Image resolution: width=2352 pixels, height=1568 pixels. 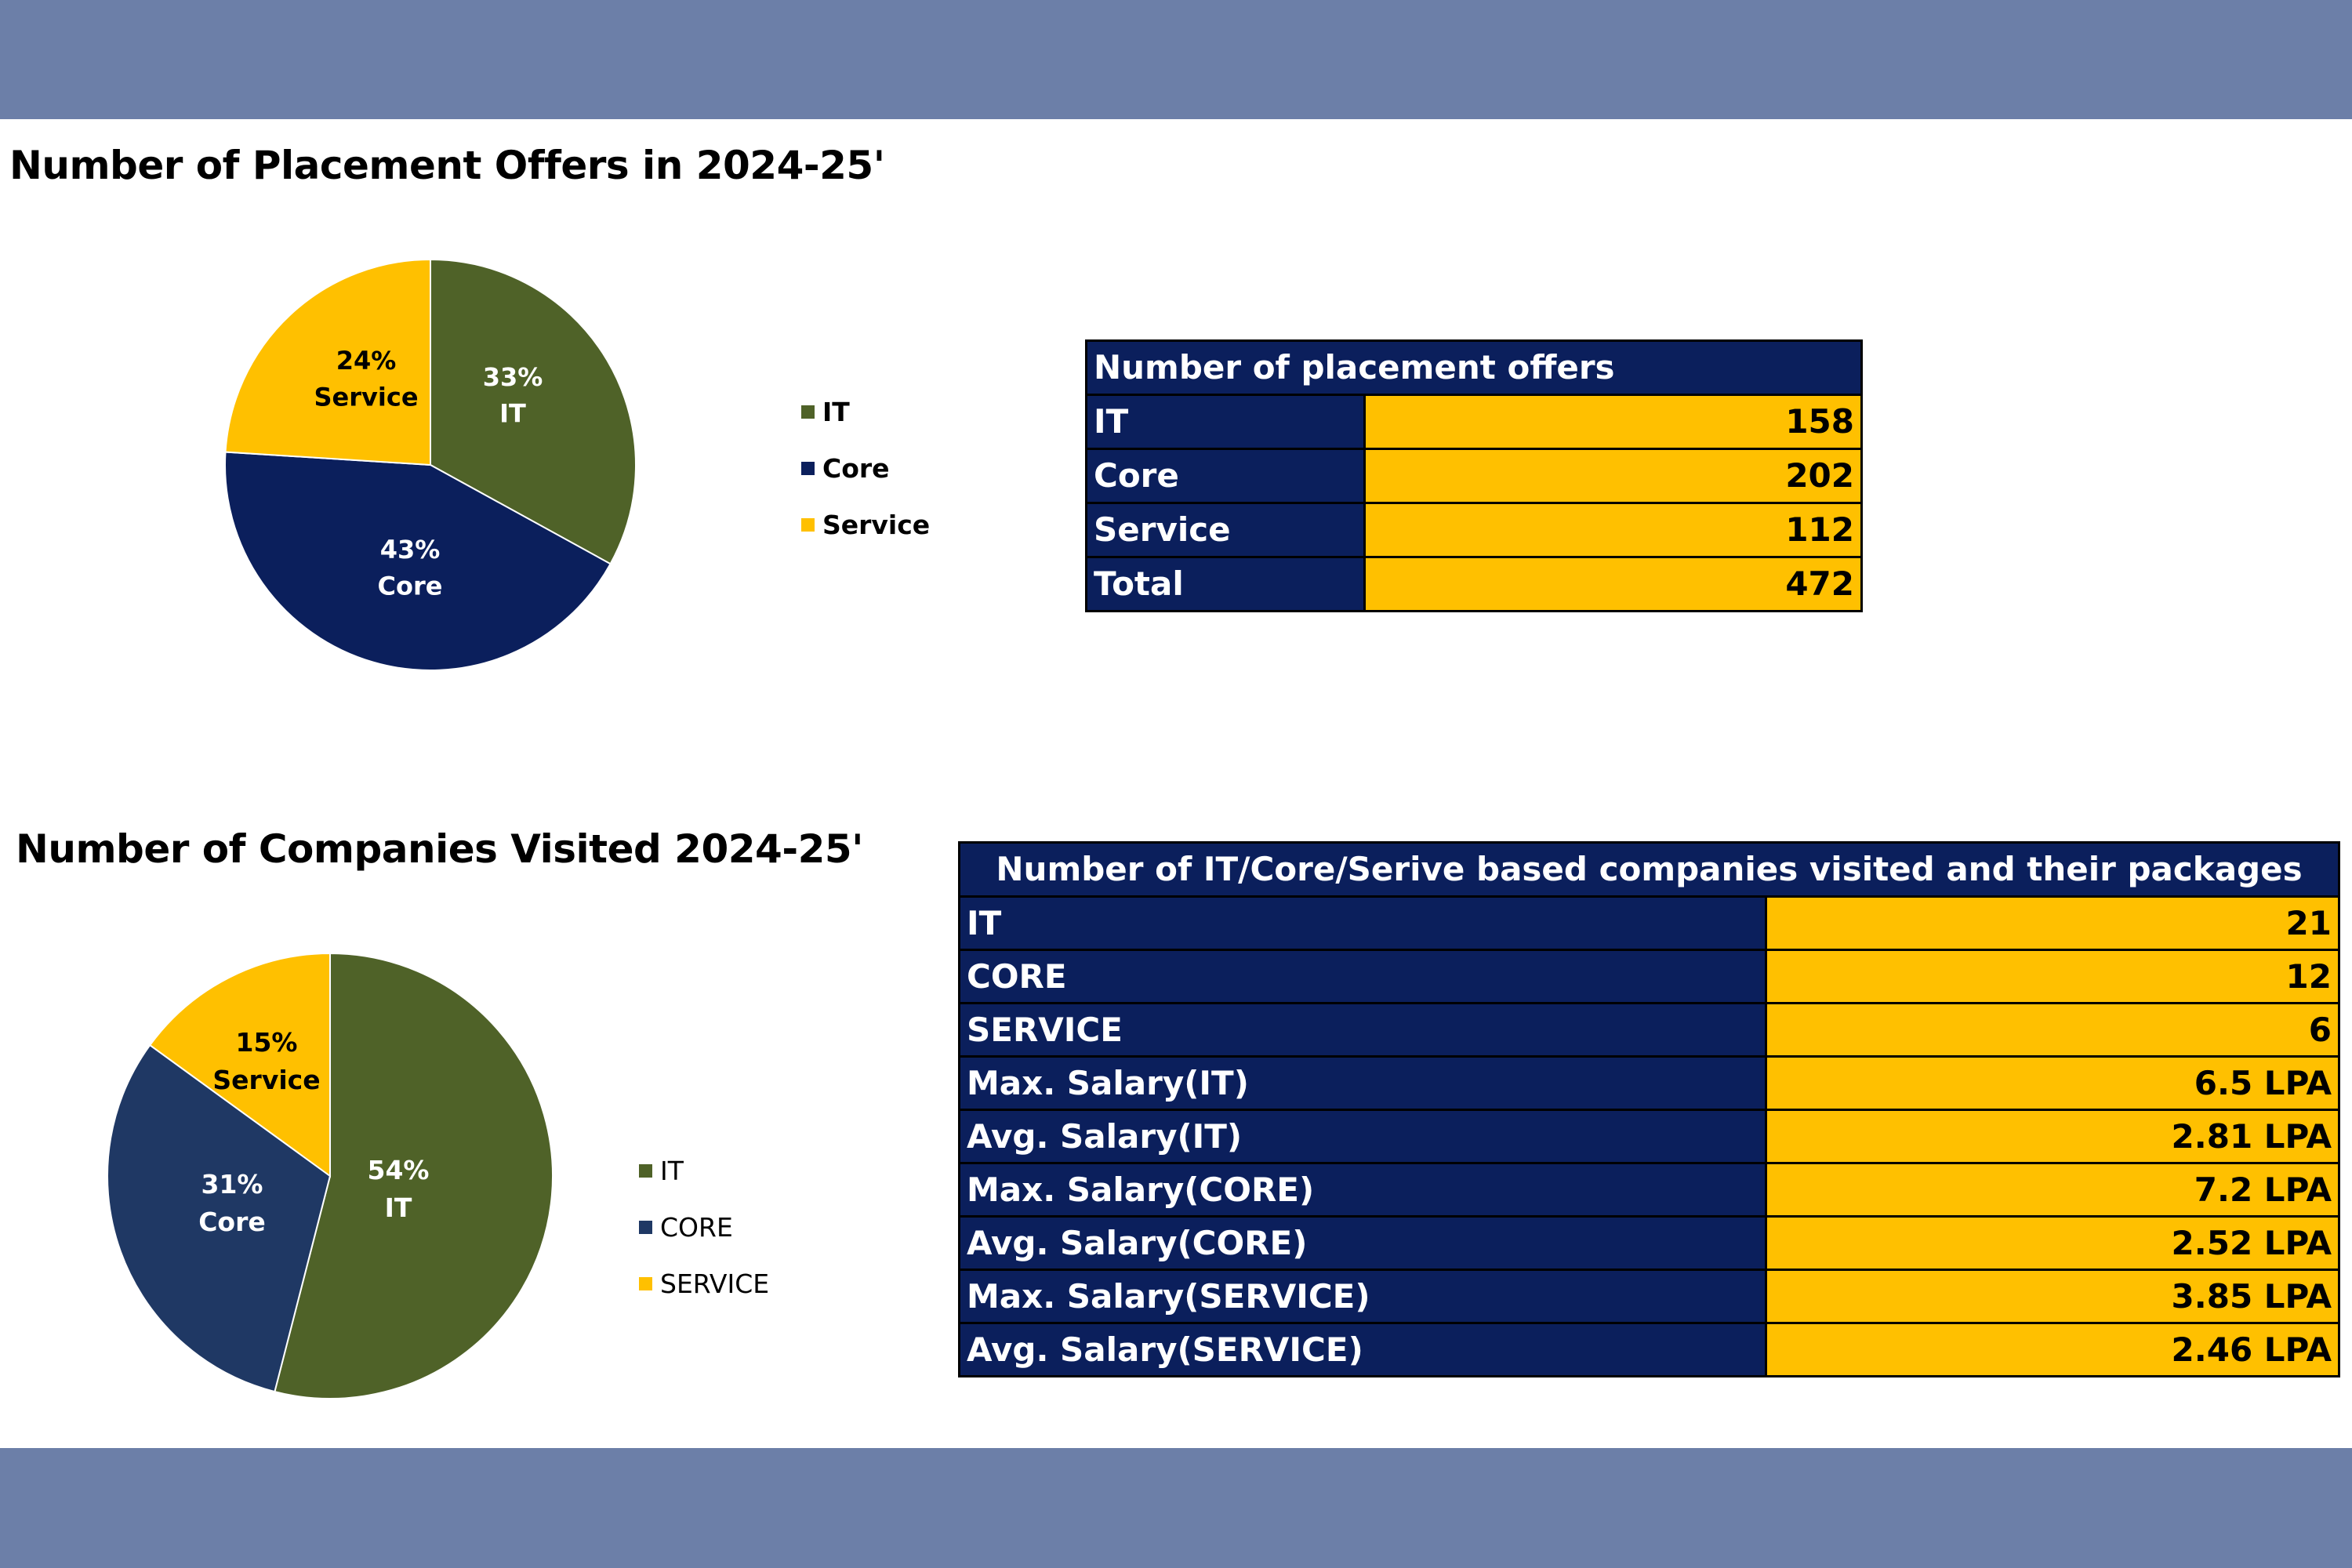 I want to click on table-row: Max. Salary(SERVICE) 3.85 LPA, so click(x=1649, y=1296).